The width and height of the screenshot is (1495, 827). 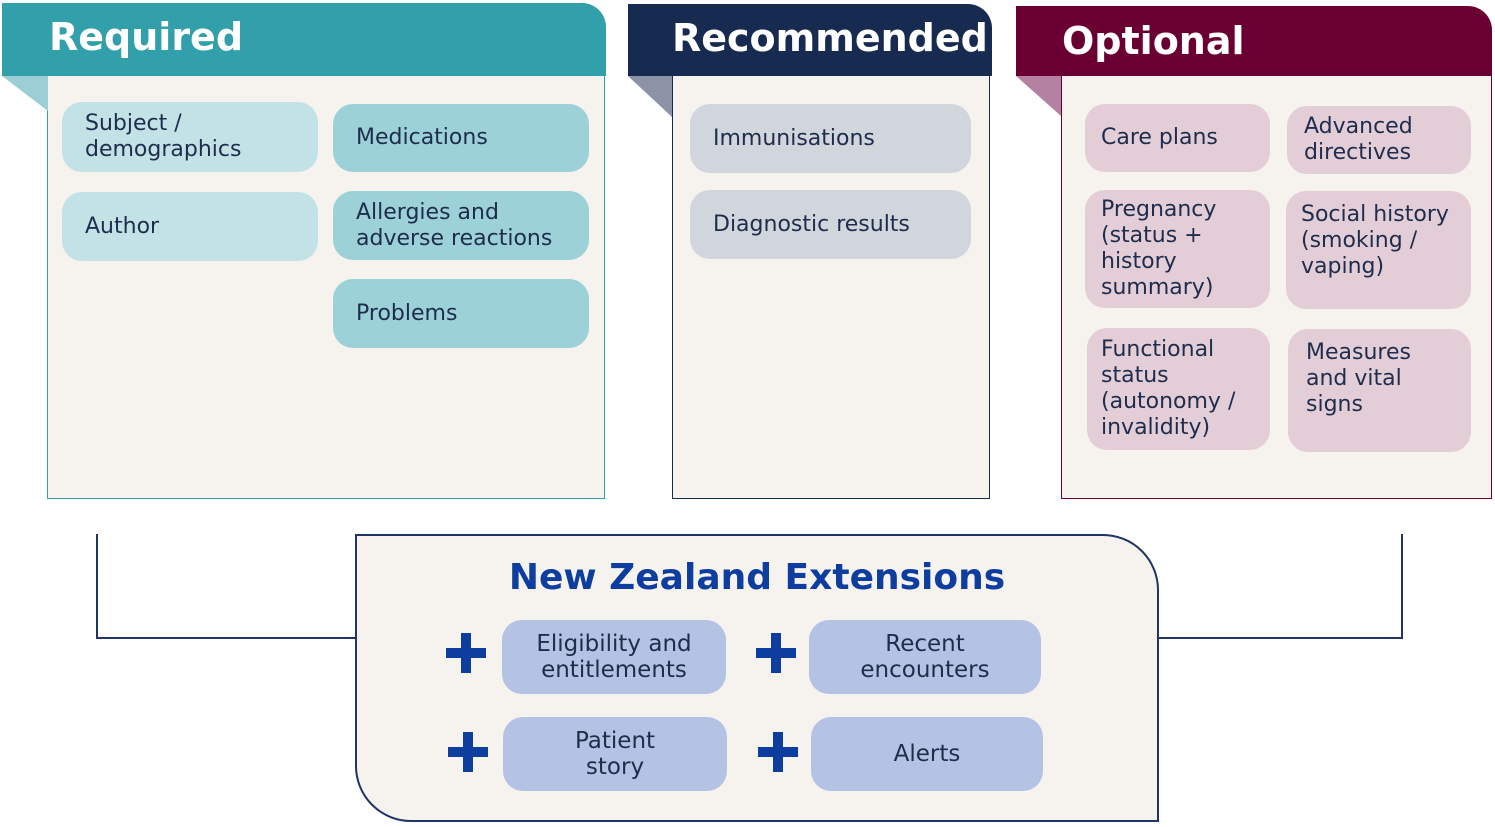 I want to click on recommended-title: Recommended, so click(x=830, y=38).